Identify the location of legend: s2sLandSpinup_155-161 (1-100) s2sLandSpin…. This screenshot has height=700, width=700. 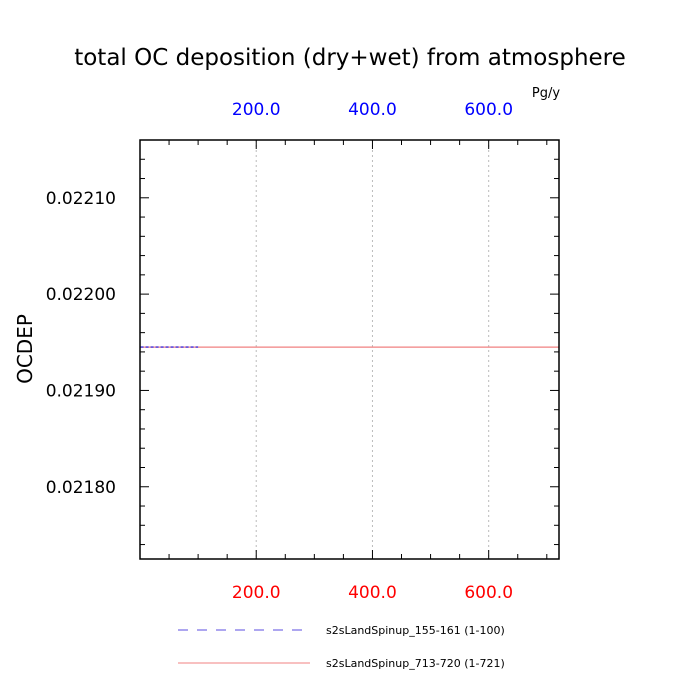
(341, 647).